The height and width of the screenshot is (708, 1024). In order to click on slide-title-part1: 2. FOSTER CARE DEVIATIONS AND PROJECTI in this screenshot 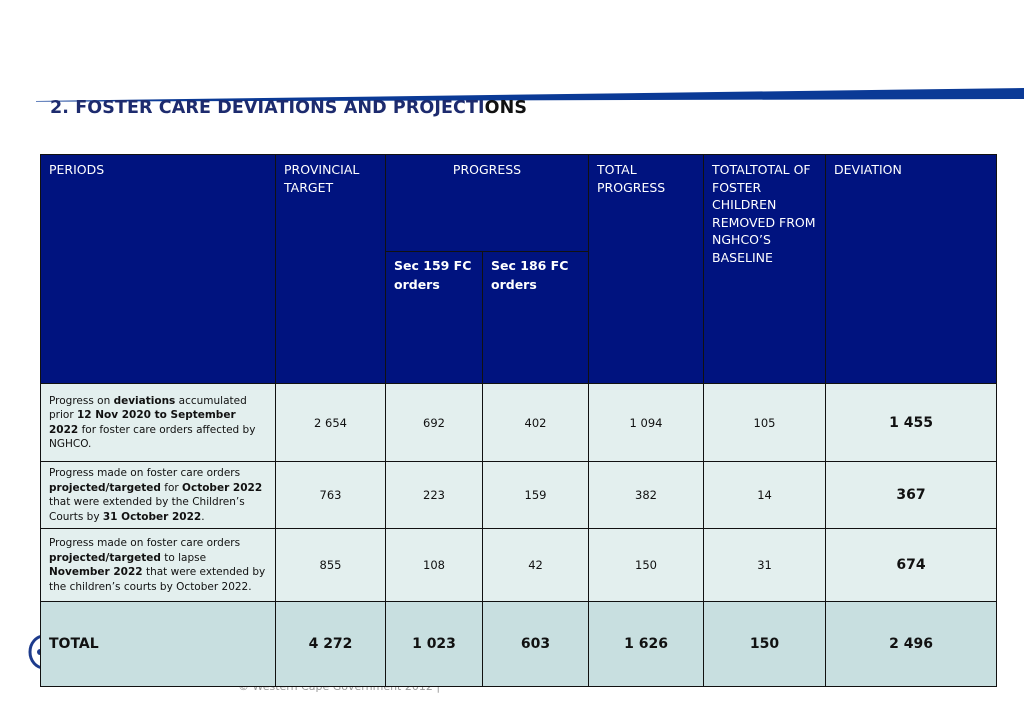, I will do `click(267, 108)`.